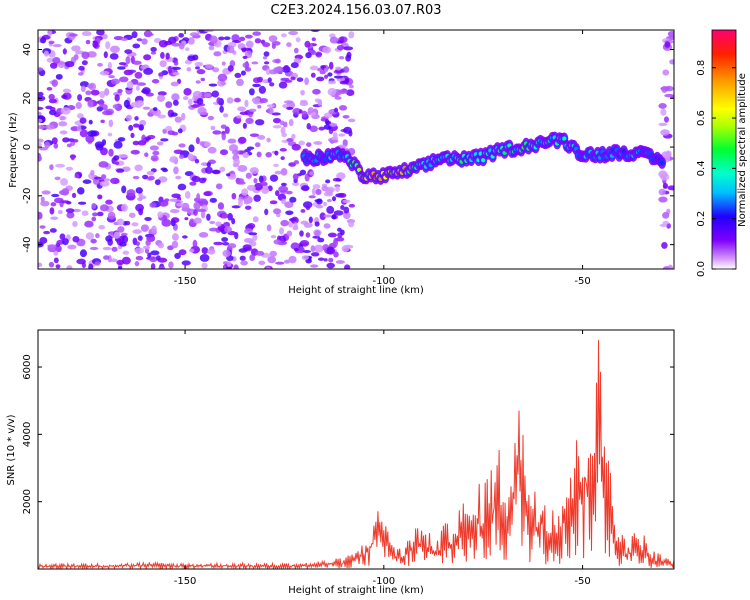 The width and height of the screenshot is (750, 600). I want to click on colorbar-tick-label: 0.2, so click(701, 219).